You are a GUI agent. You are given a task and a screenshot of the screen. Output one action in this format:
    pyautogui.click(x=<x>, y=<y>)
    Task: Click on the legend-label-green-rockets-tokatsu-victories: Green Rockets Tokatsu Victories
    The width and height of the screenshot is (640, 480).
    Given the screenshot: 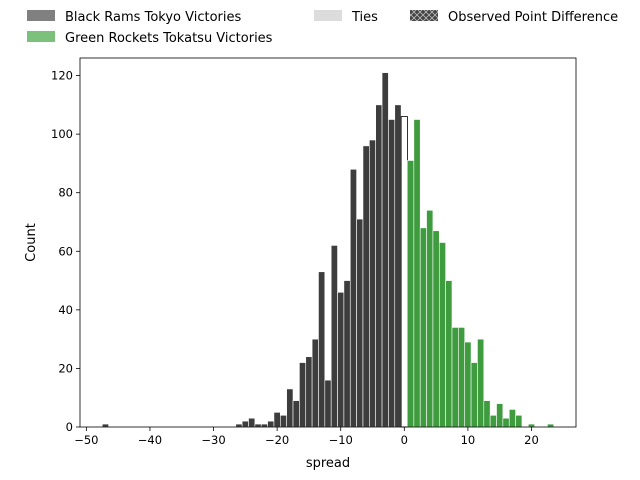 What is the action you would take?
    pyautogui.click(x=169, y=38)
    